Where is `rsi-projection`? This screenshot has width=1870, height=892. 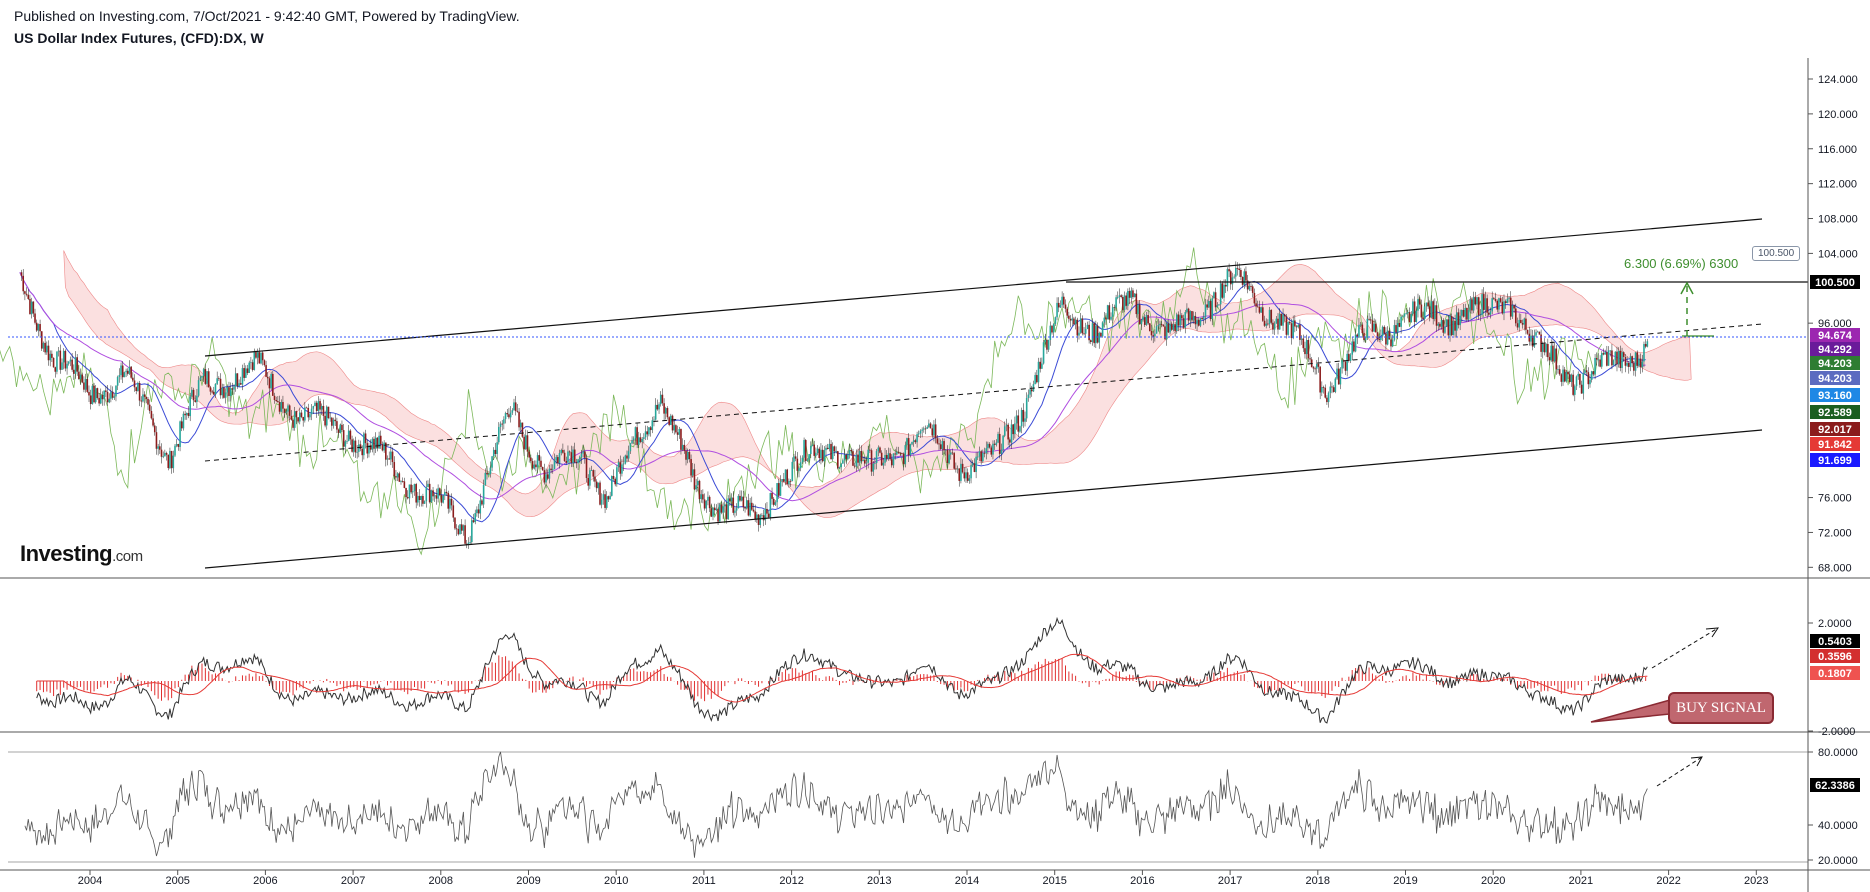 rsi-projection is located at coordinates (1679, 771).